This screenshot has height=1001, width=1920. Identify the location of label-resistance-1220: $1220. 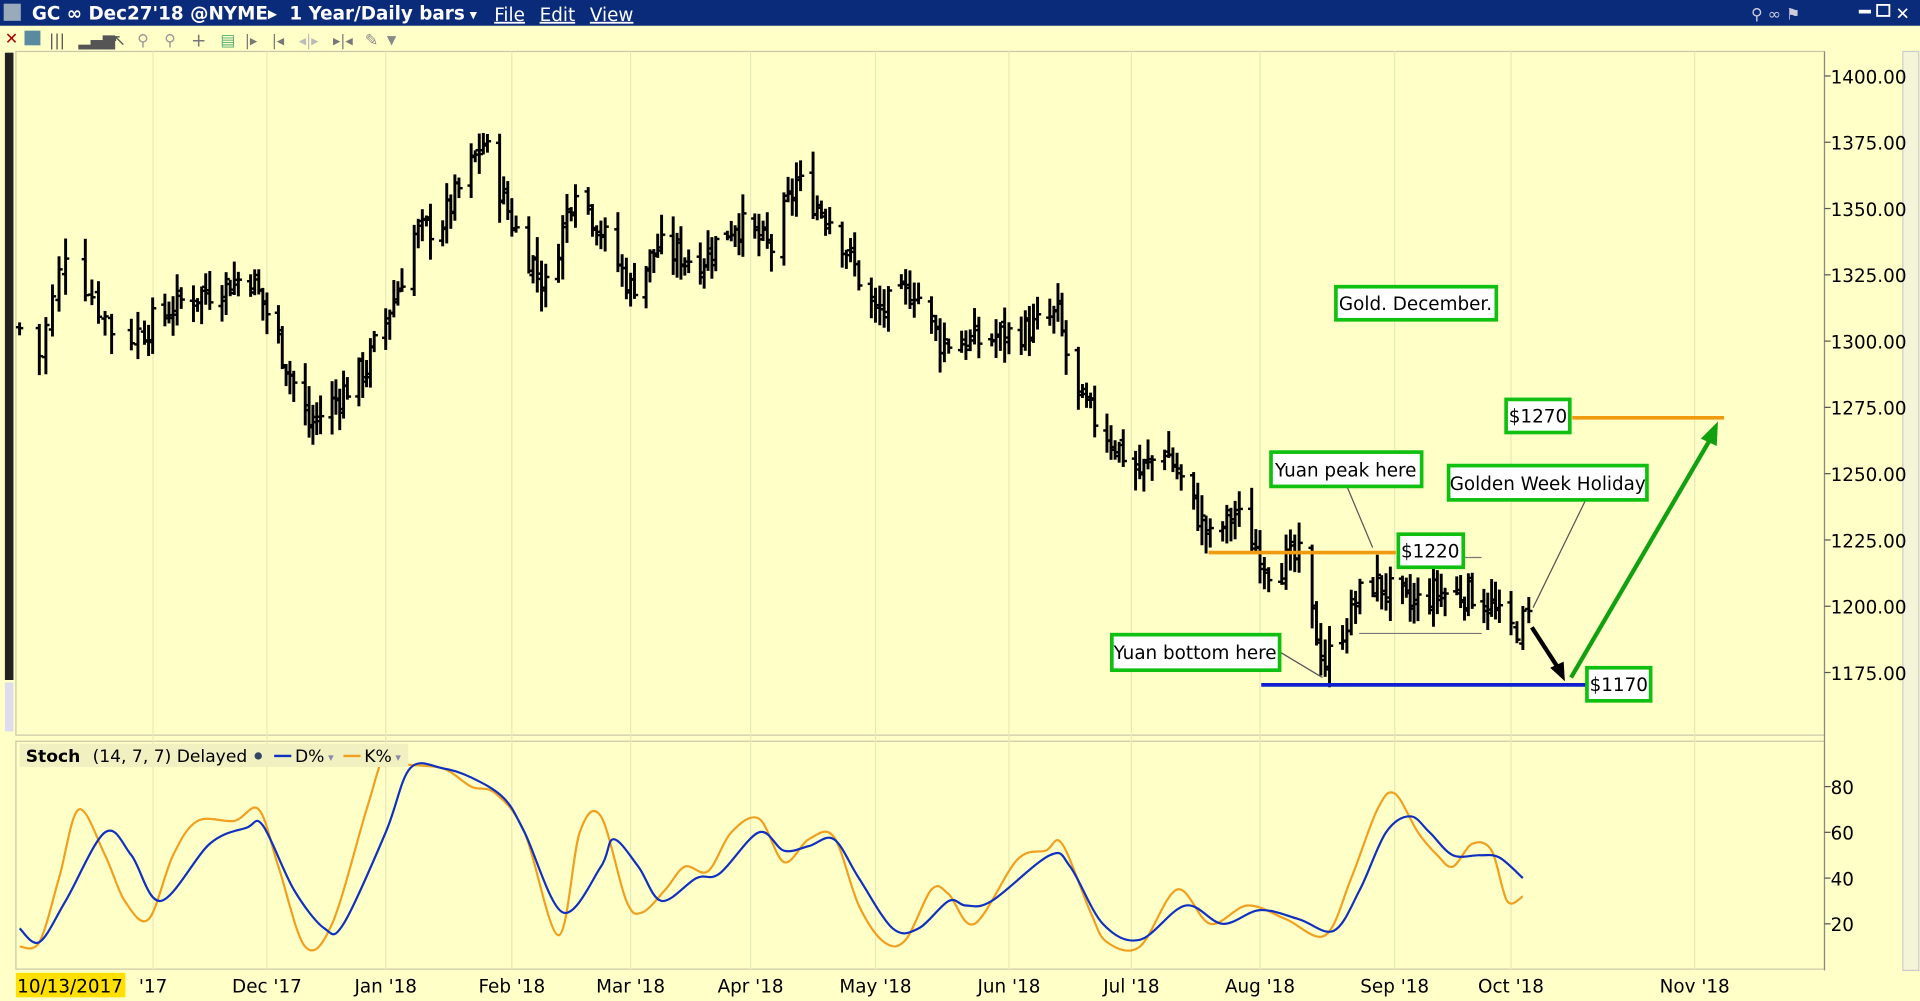
(1431, 551).